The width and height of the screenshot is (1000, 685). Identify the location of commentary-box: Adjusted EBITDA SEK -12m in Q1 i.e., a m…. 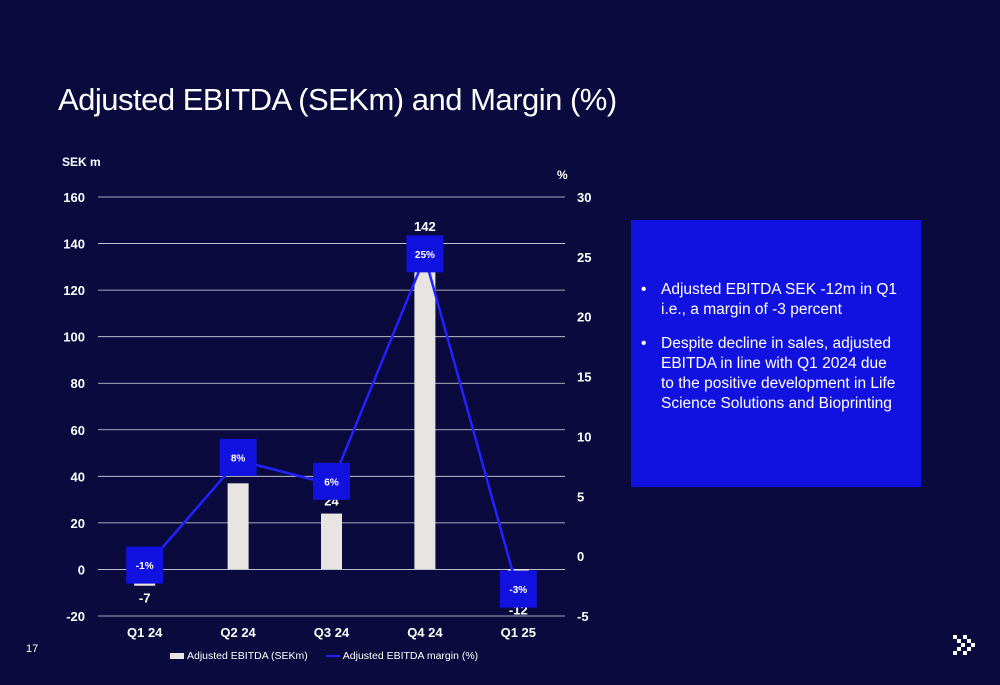
(776, 353).